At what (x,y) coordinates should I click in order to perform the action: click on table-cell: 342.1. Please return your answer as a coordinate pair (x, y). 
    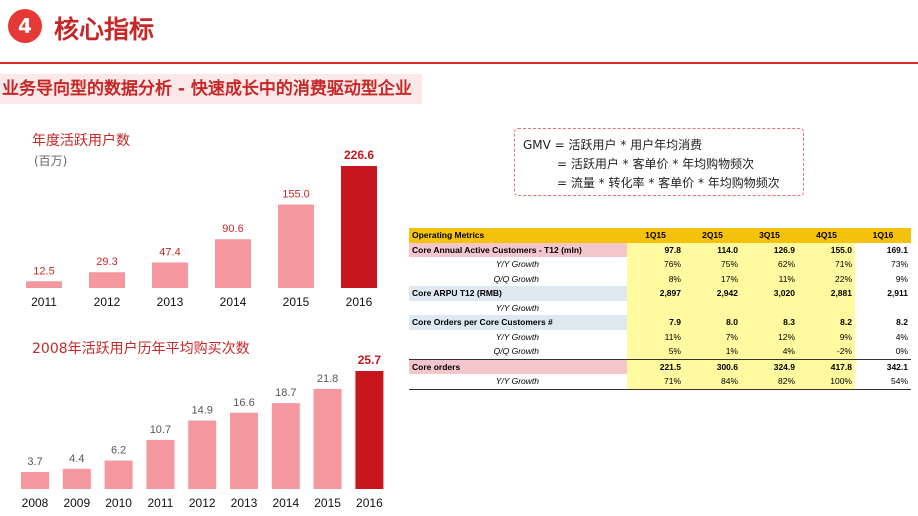
    Looking at the image, I should click on (883, 366).